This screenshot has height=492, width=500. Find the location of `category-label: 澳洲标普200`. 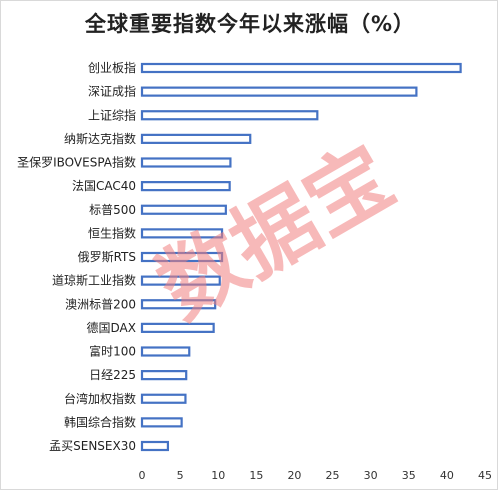

category-label: 澳洲标普200 is located at coordinates (100, 304).